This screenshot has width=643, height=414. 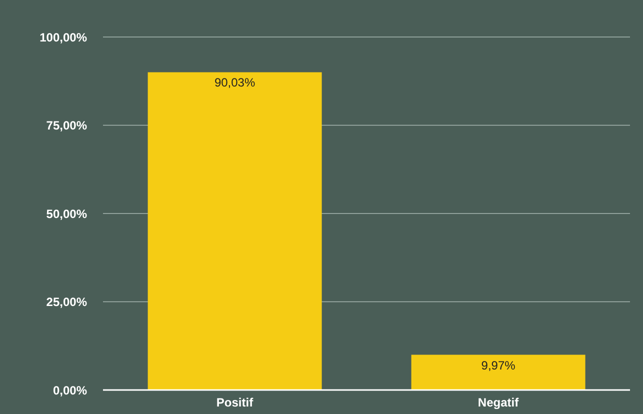 What do you see at coordinates (235, 83) in the screenshot?
I see `data-label: 90,03%` at bounding box center [235, 83].